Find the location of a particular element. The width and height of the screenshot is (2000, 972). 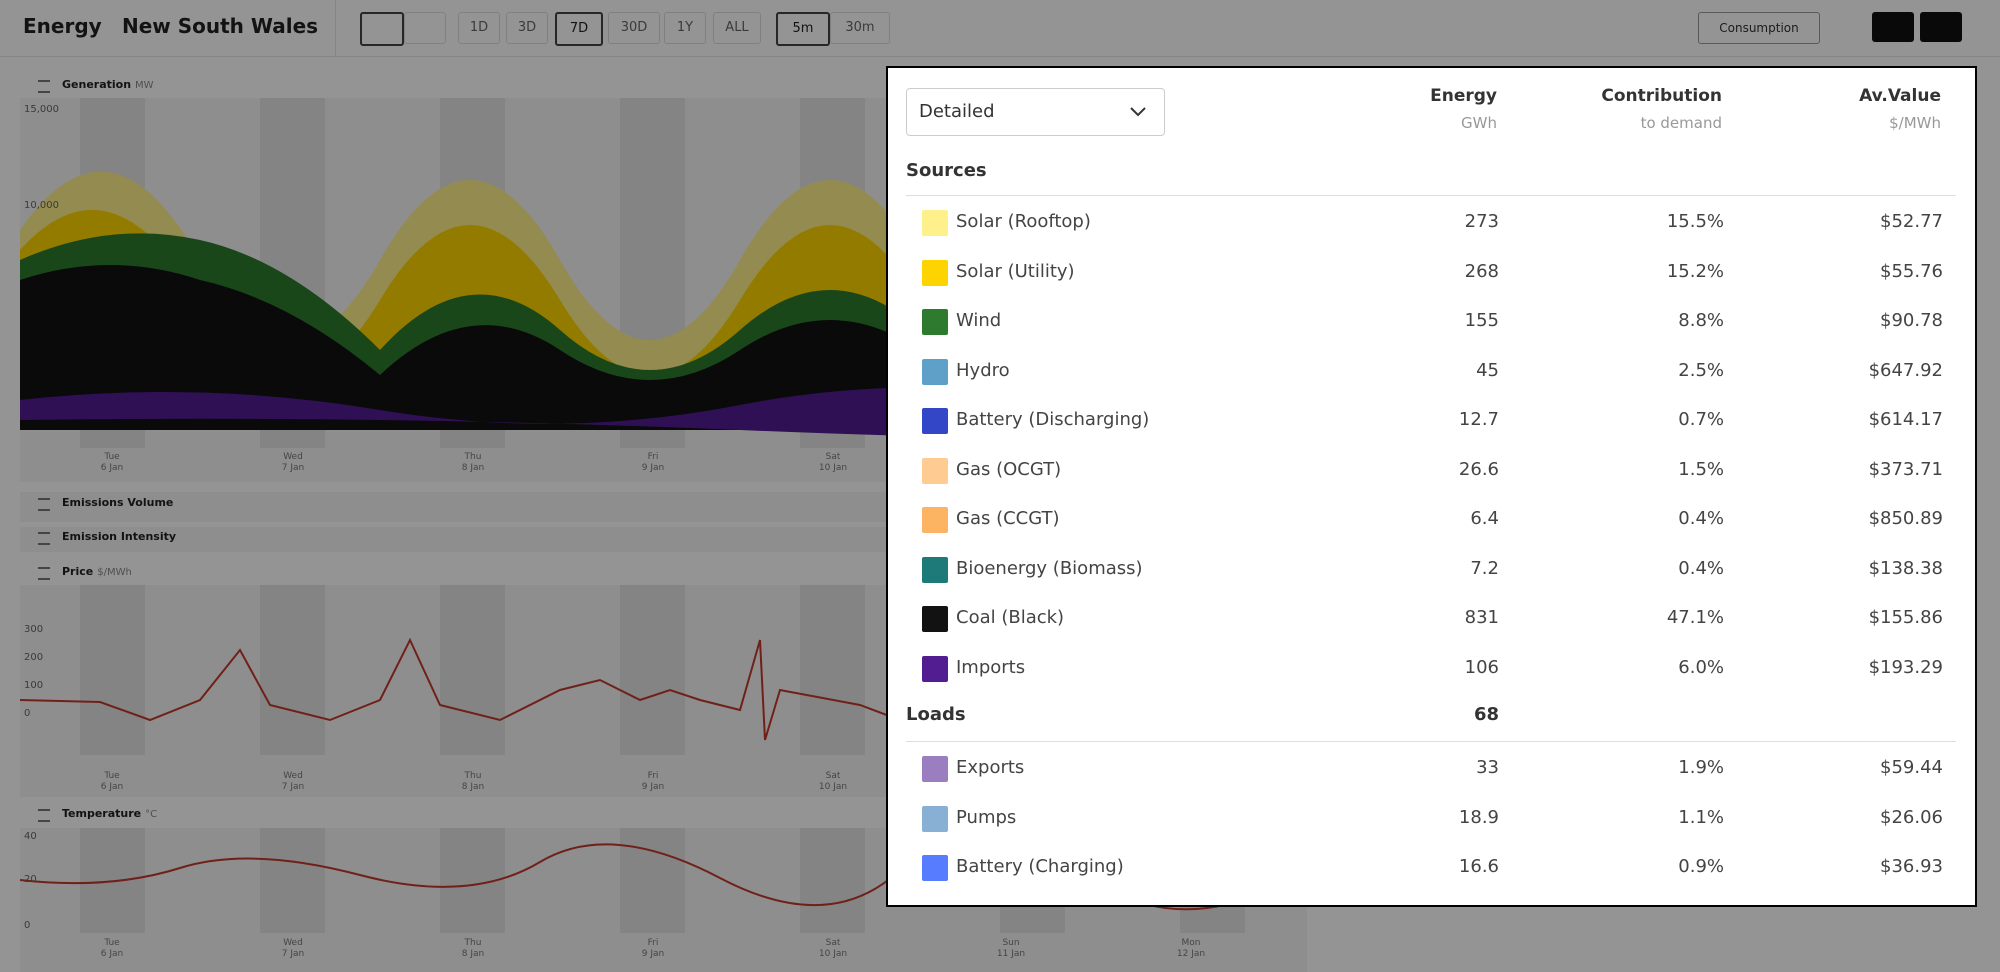

row-value: $647.92 is located at coordinates (1905, 370).